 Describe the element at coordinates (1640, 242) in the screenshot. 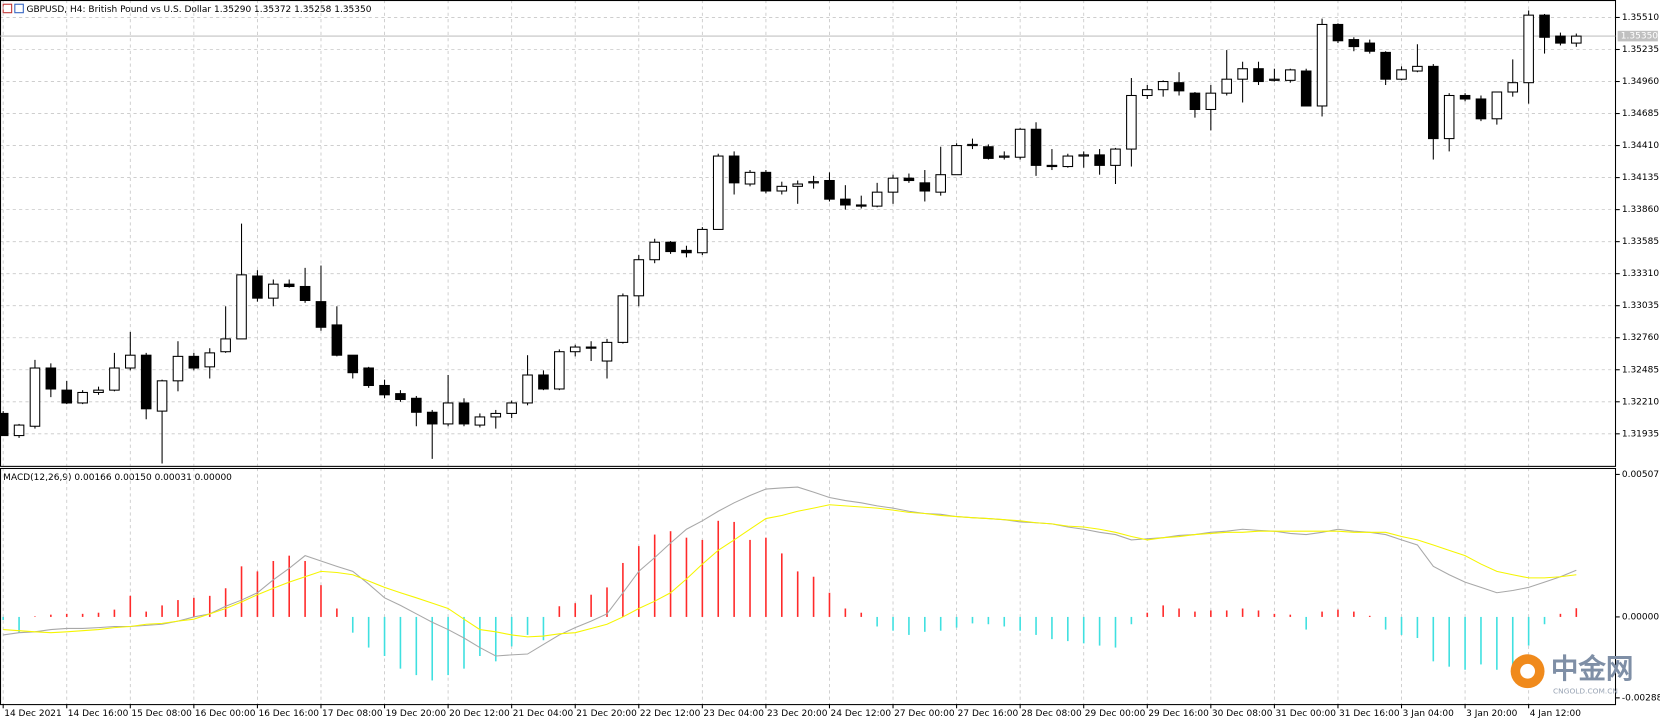

I see `y-tick-label: 1.33585` at that location.